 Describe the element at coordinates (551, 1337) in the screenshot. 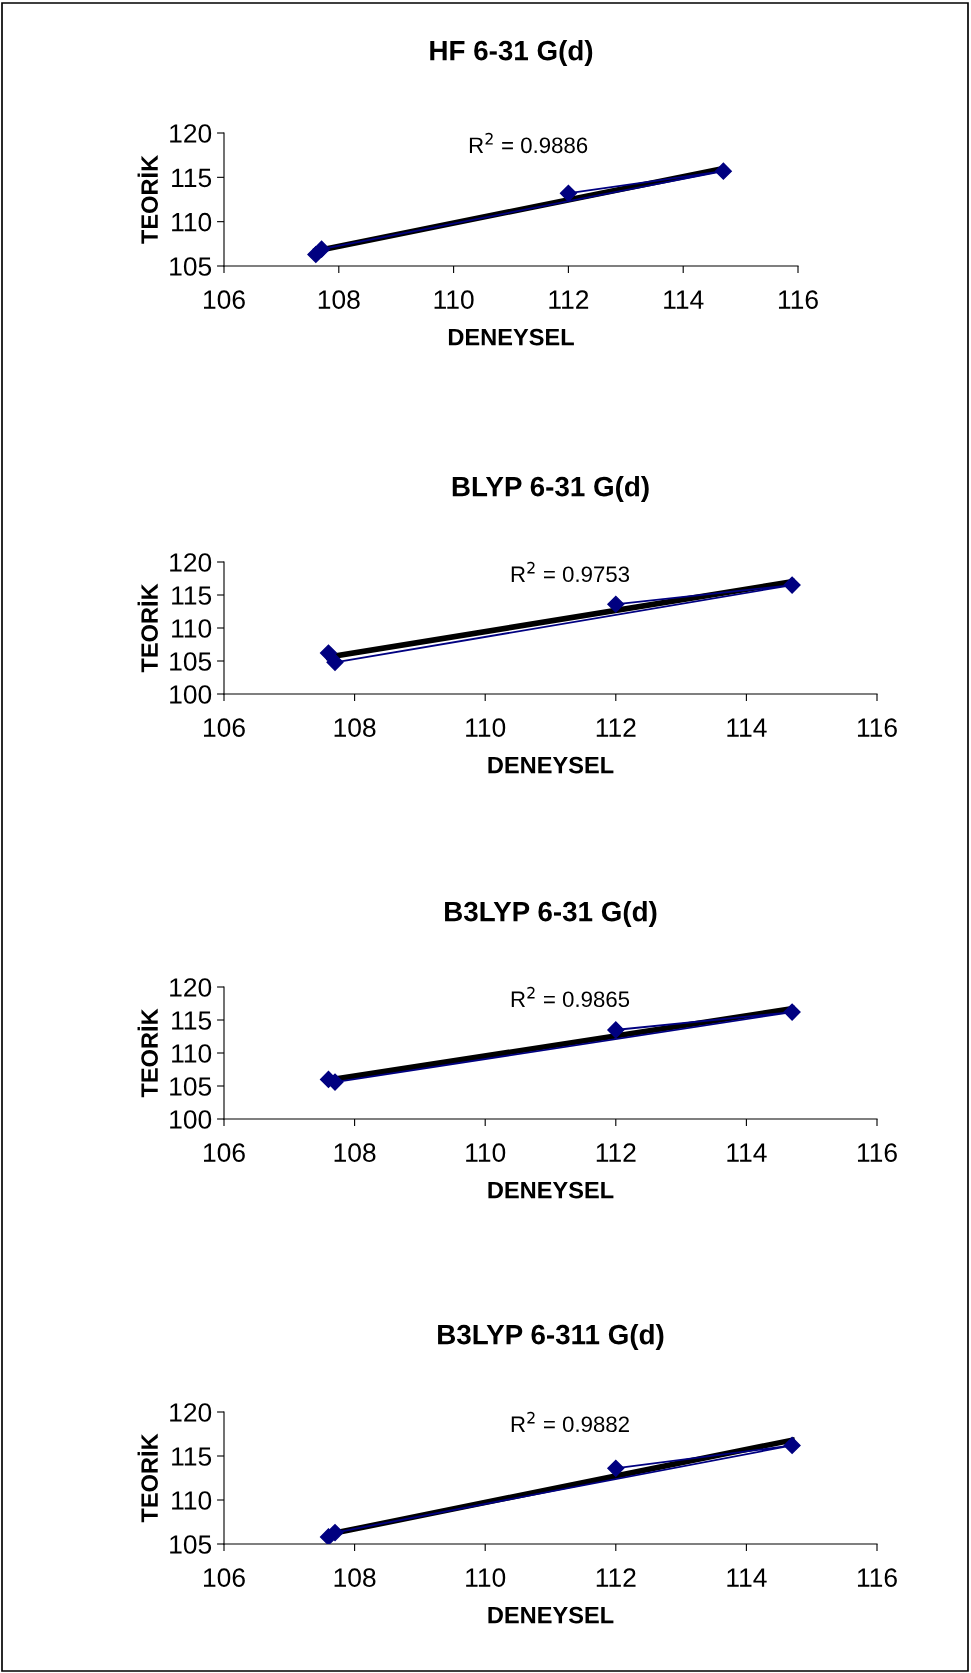

I see `chart-title: B3LYP 6-311 G(d)` at that location.